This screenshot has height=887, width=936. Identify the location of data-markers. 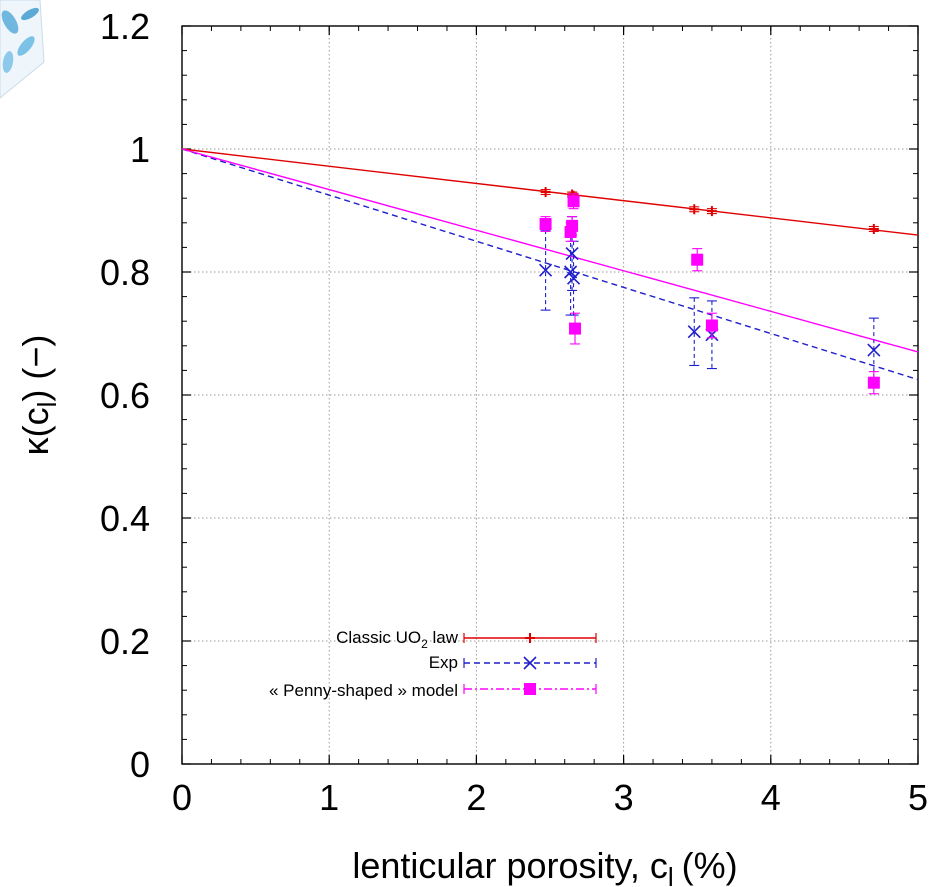
(710, 291).